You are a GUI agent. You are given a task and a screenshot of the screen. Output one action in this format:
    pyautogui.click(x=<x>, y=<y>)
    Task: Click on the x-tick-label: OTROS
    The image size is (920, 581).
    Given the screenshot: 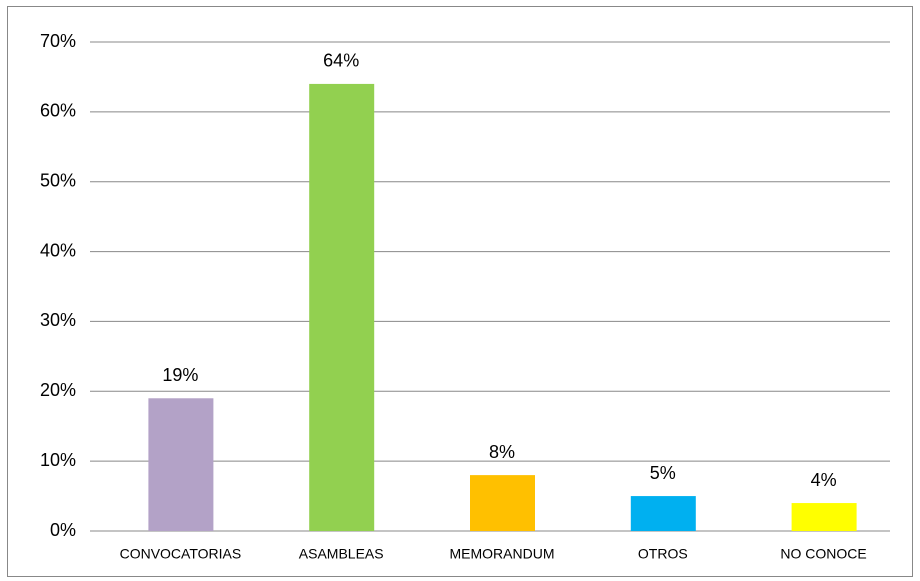 What is the action you would take?
    pyautogui.click(x=663, y=554)
    